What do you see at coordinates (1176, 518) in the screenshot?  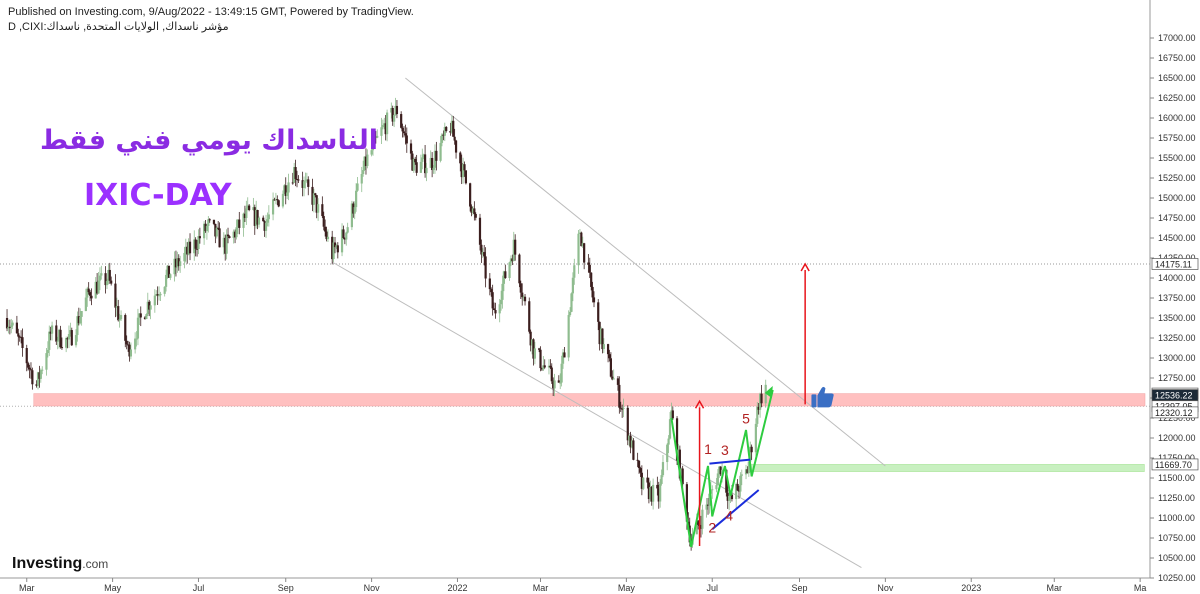 I see `y-tick-label: 11000.00` at bounding box center [1176, 518].